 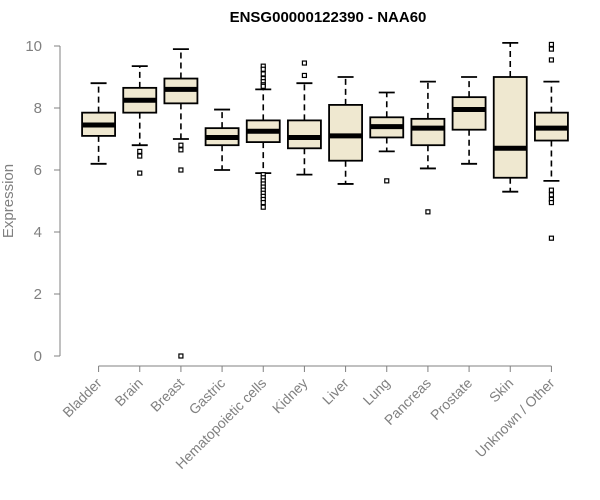 I want to click on box-bladder, so click(x=98, y=123).